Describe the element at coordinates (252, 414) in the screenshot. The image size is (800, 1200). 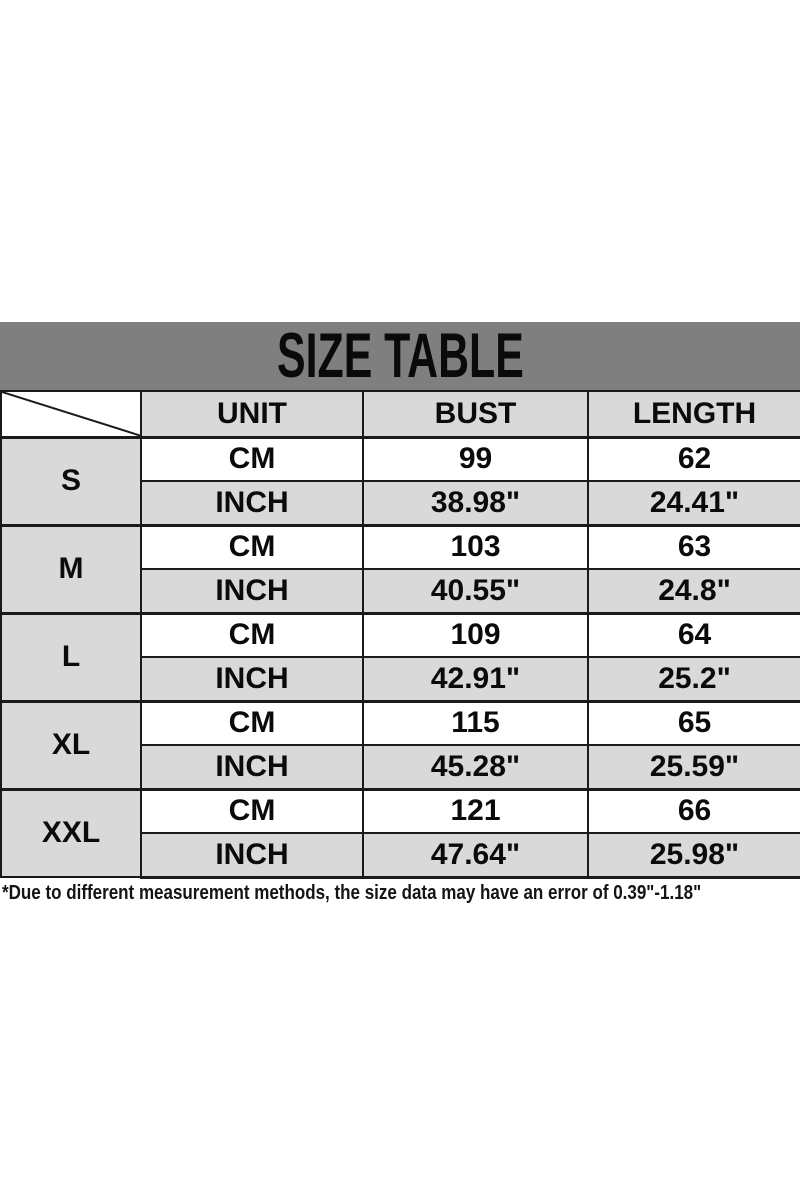
I see `col-header-unit: UNIT` at that location.